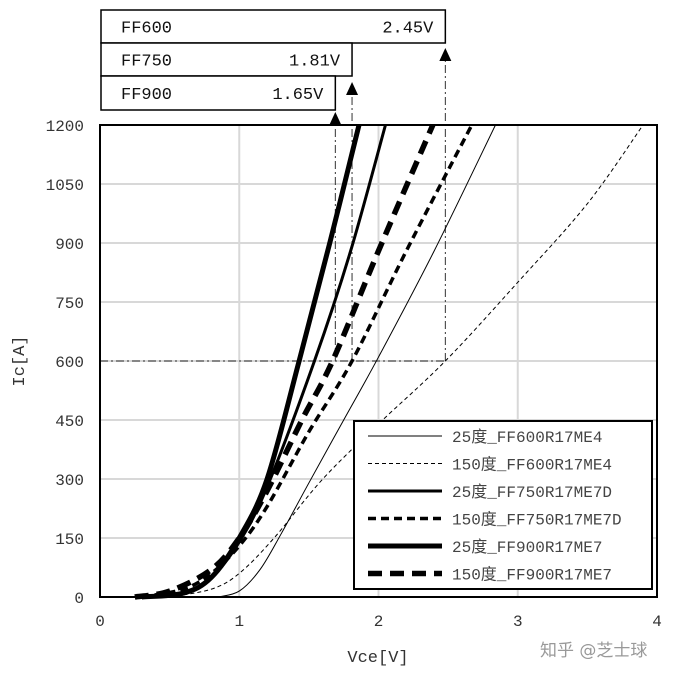 The height and width of the screenshot is (676, 686). Describe the element at coordinates (69, 540) in the screenshot. I see `y-tick-label: 150` at that location.